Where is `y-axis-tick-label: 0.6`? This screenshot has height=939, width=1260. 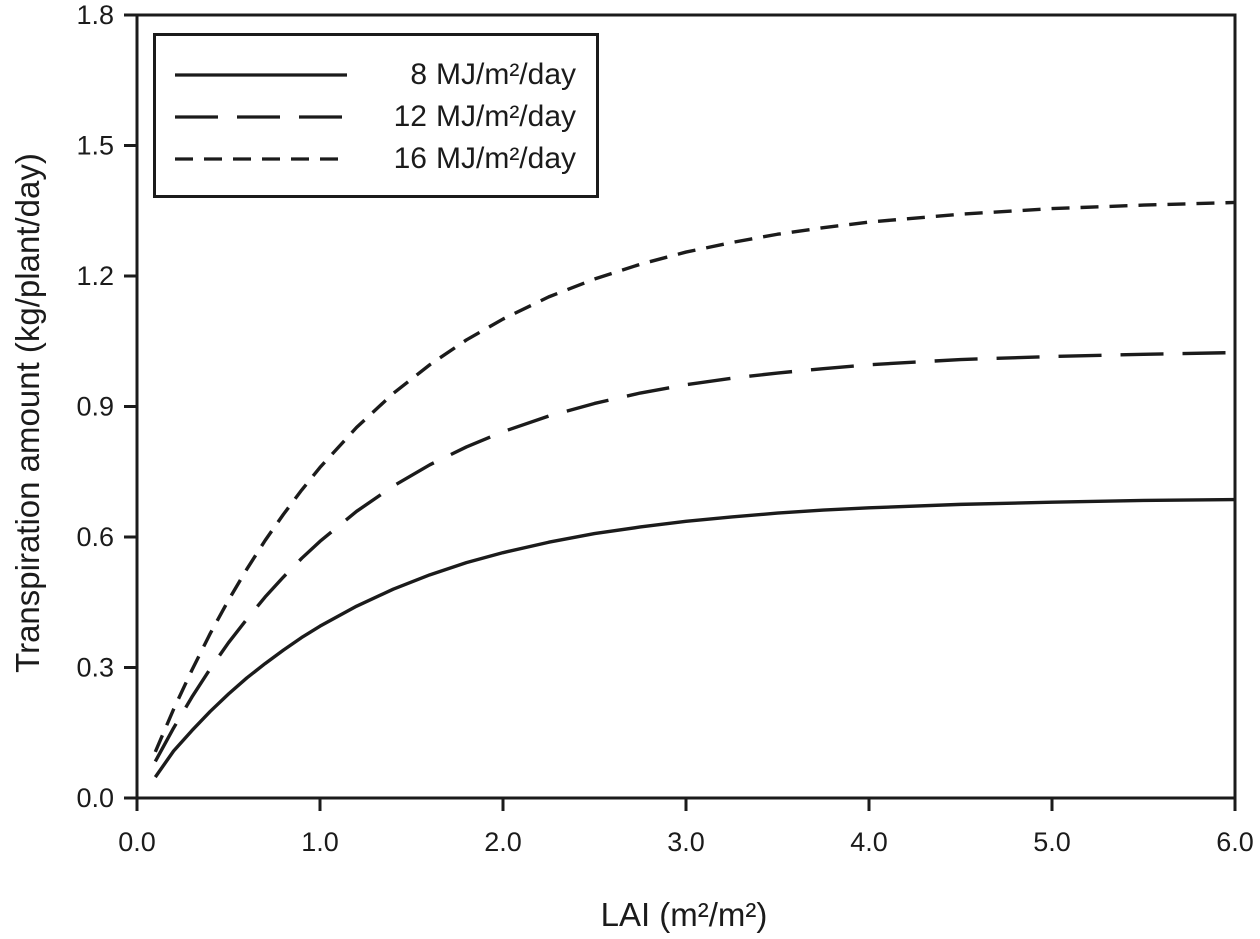 y-axis-tick-label: 0.6 is located at coordinates (95, 537).